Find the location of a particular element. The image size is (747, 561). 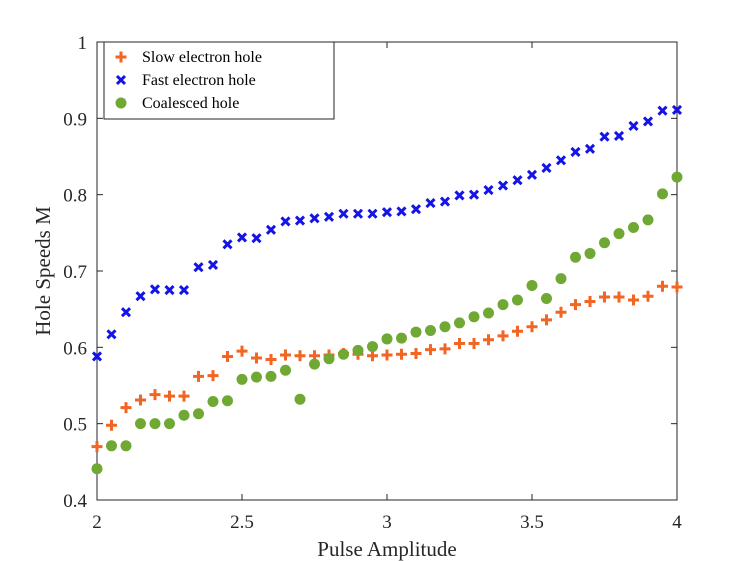

legend-box is located at coordinates (219, 80).